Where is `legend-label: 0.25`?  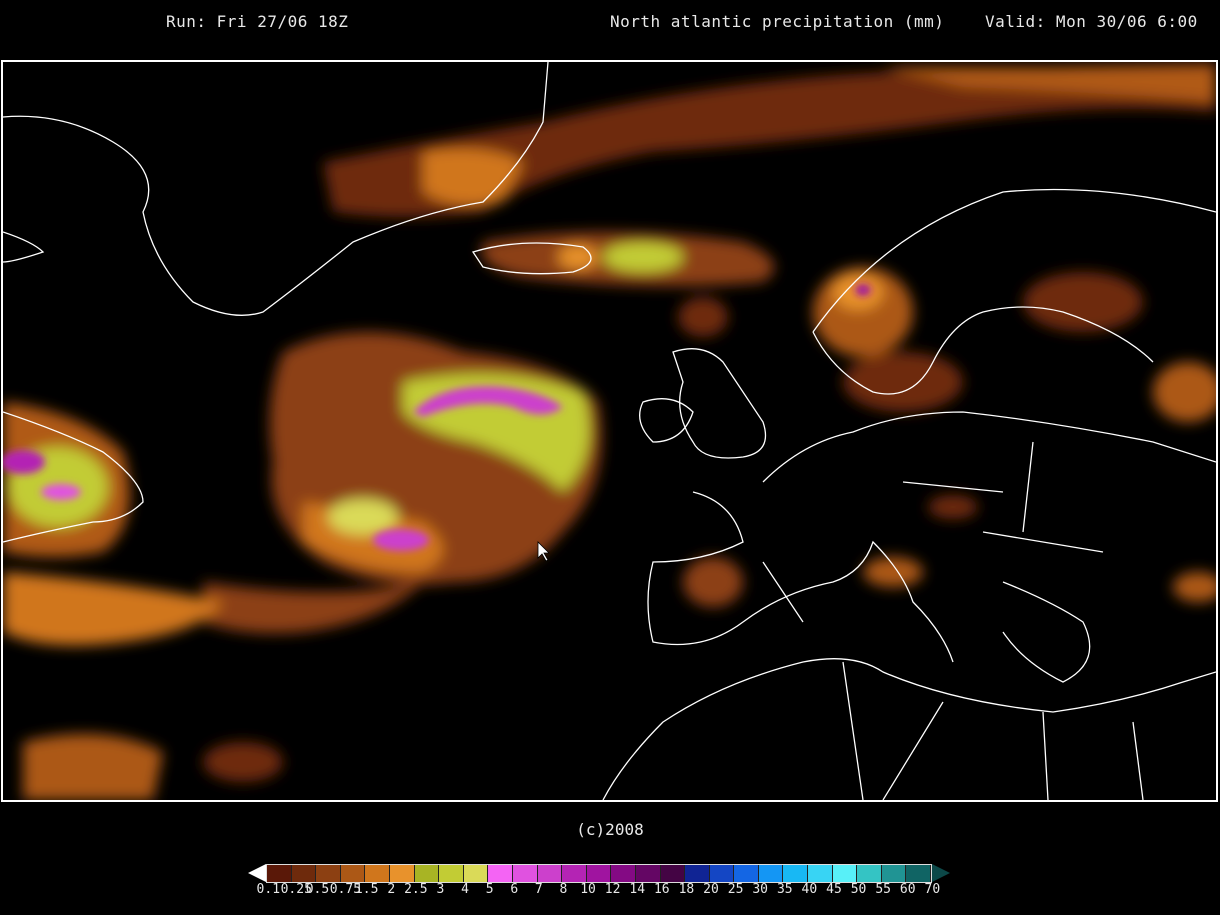 legend-label: 0.25 is located at coordinates (296, 889).